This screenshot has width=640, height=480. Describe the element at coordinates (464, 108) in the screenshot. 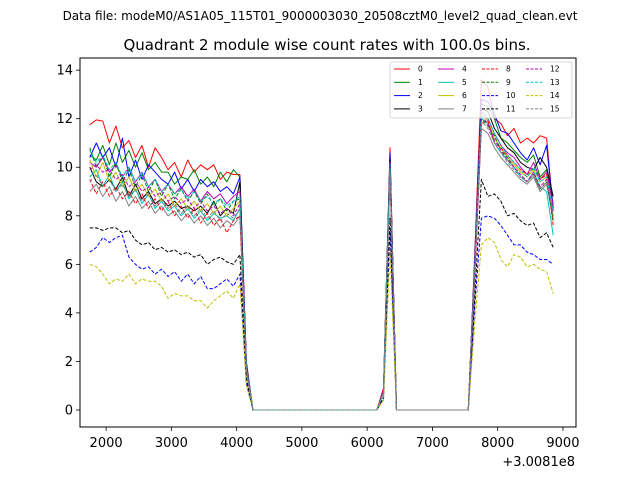

I see `legend-label-7: 7` at that location.